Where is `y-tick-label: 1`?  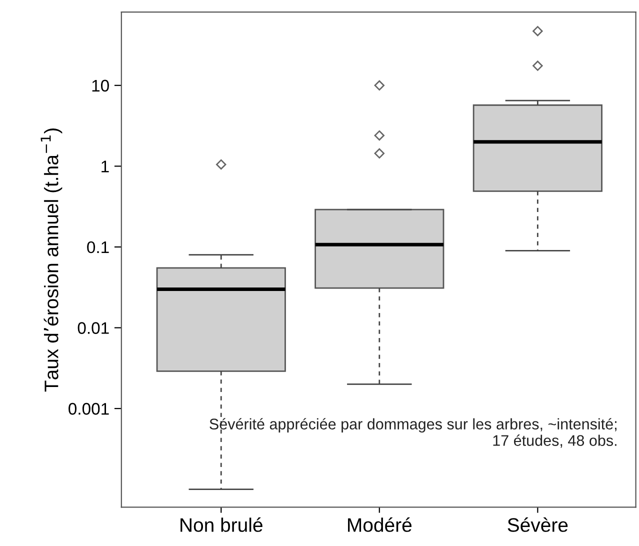
y-tick-label: 1 is located at coordinates (105, 166).